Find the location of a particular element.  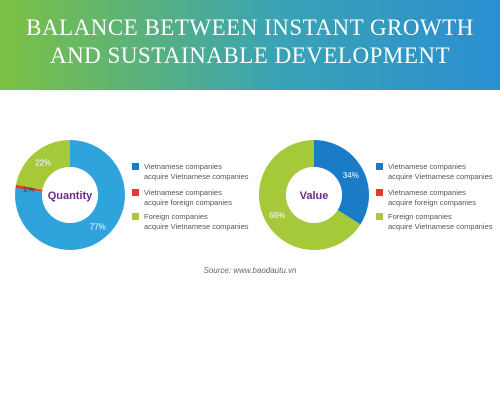

center-label-value: Value is located at coordinates (314, 196).